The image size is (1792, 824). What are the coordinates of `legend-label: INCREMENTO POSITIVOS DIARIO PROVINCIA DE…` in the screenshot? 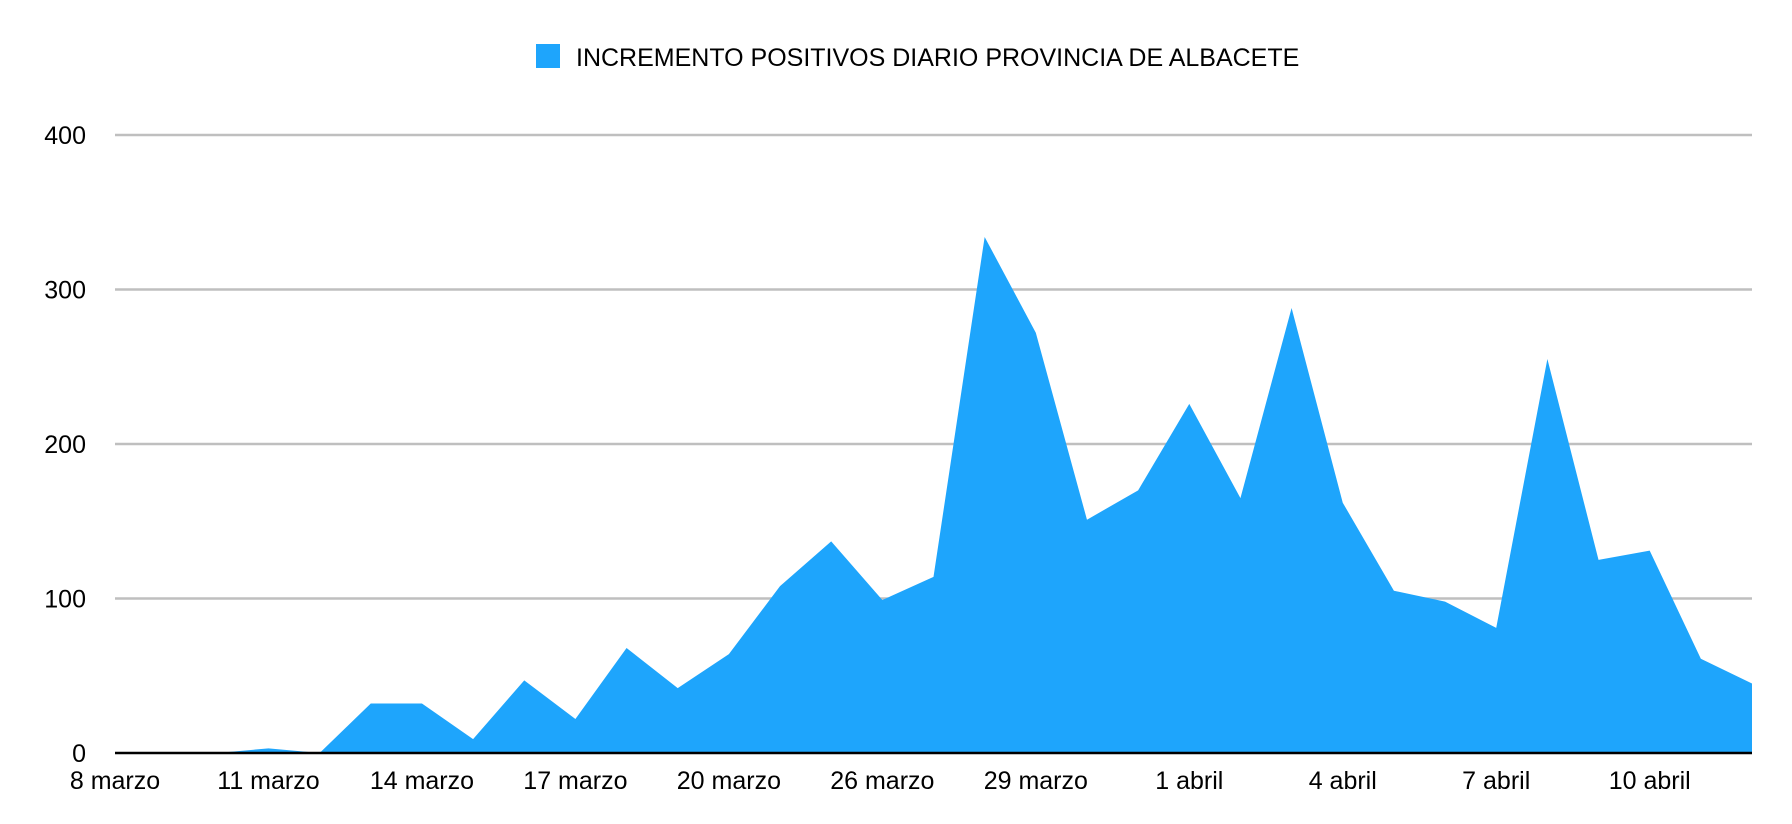 It's located at (937, 58).